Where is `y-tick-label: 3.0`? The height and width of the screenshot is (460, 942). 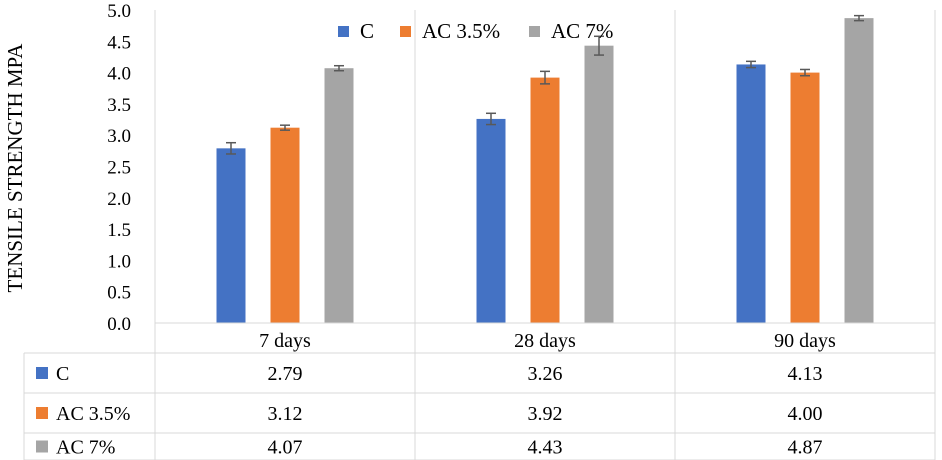
y-tick-label: 3.0 is located at coordinates (119, 136).